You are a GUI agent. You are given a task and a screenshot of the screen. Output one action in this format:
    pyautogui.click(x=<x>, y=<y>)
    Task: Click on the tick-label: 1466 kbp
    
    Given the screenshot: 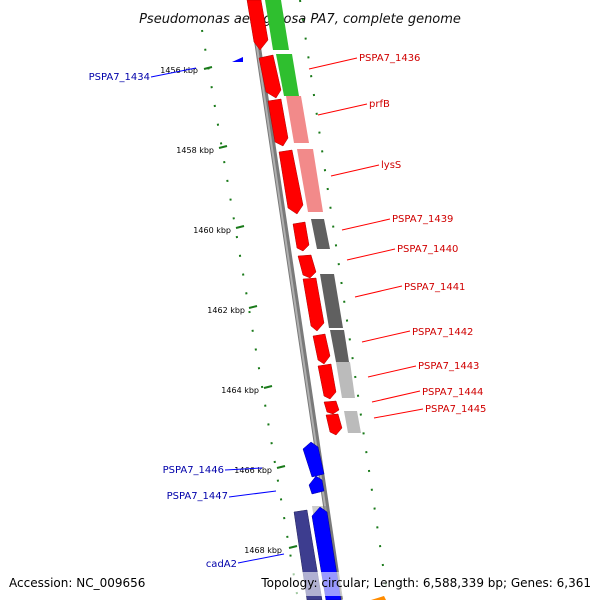 What is the action you would take?
    pyautogui.click(x=253, y=470)
    